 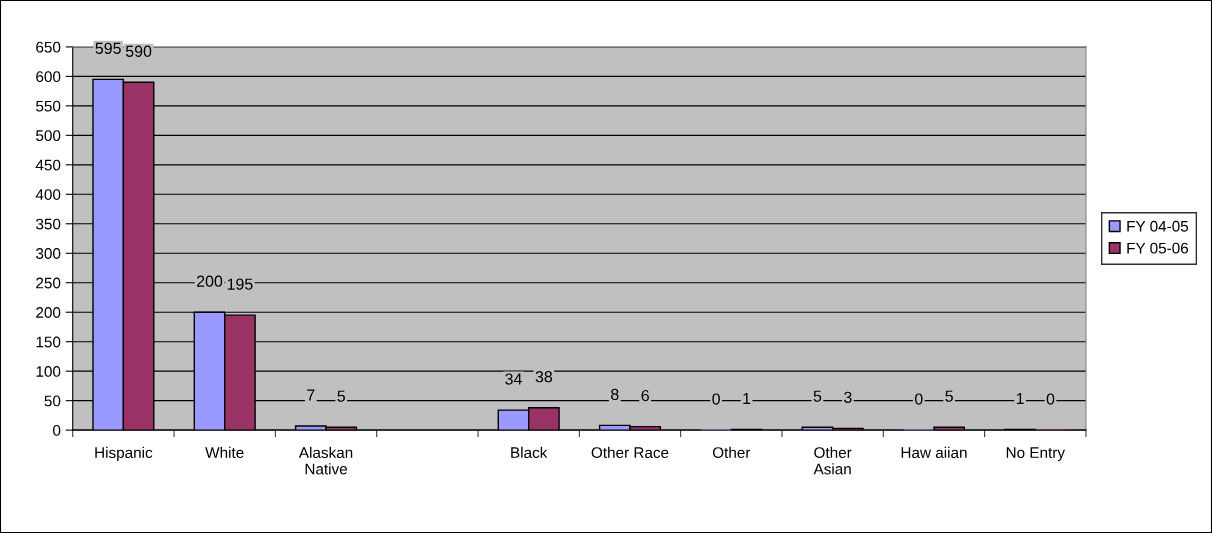 I want to click on y-tick-label: 450, so click(x=48, y=165).